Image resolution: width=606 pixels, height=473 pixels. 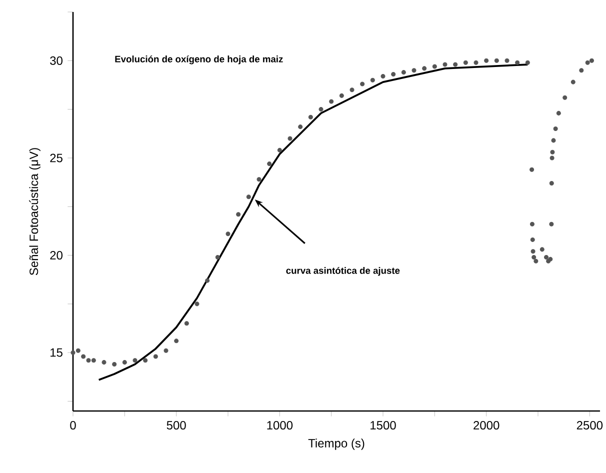 I want to click on x-axis-title: Tiempo (s), so click(x=336, y=444).